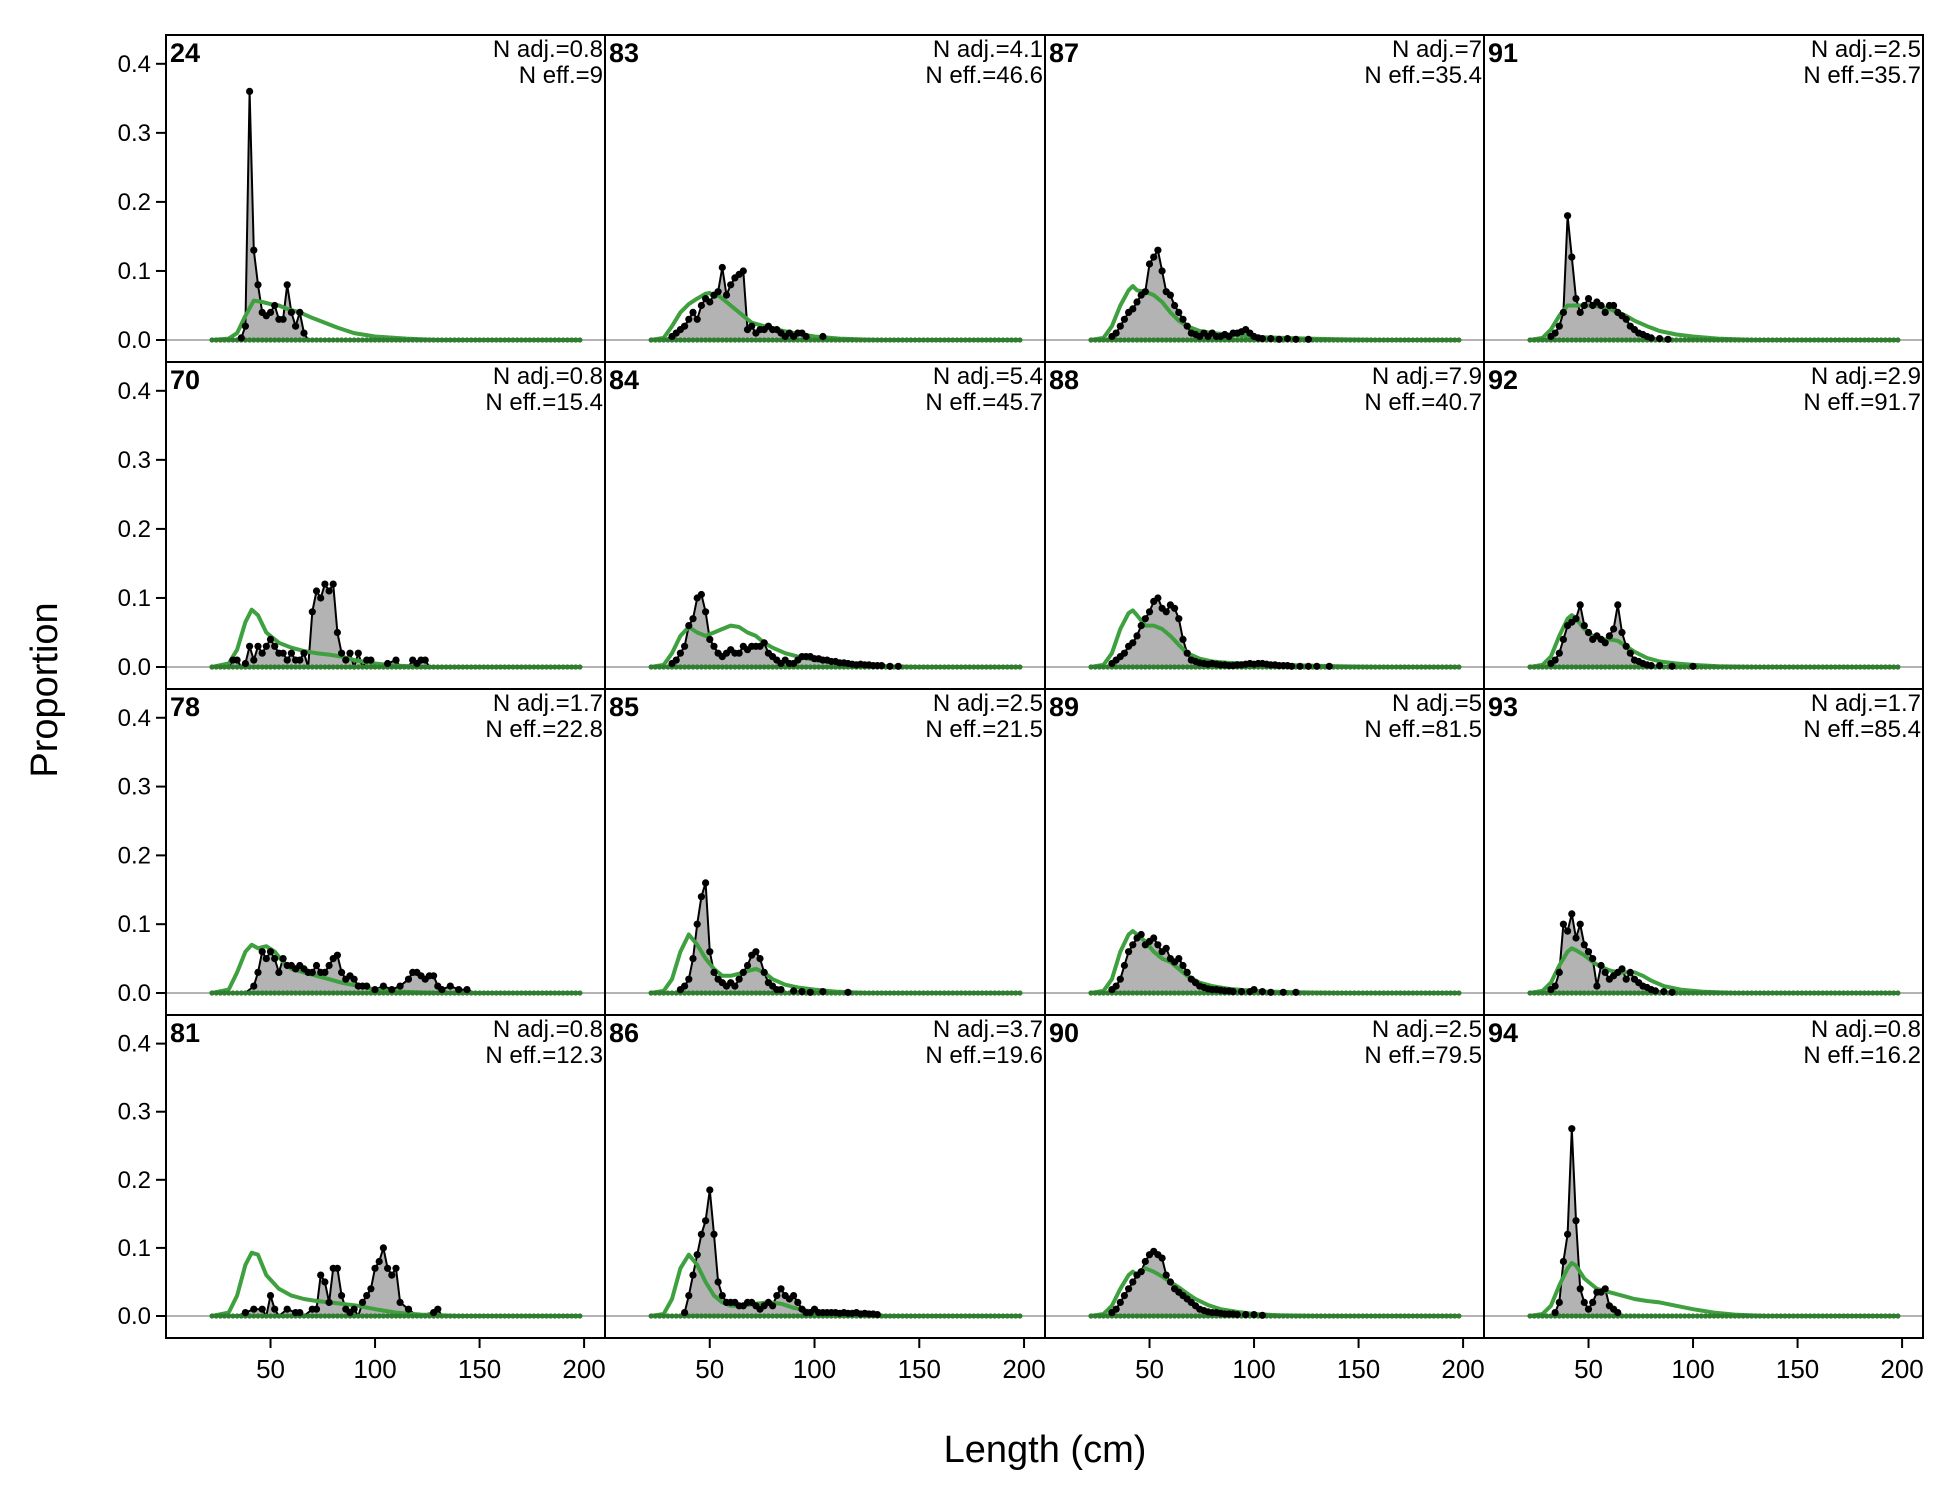 The height and width of the screenshot is (1500, 1950). Describe the element at coordinates (1064, 1033) in the screenshot. I see `panel-90-label: 90` at that location.